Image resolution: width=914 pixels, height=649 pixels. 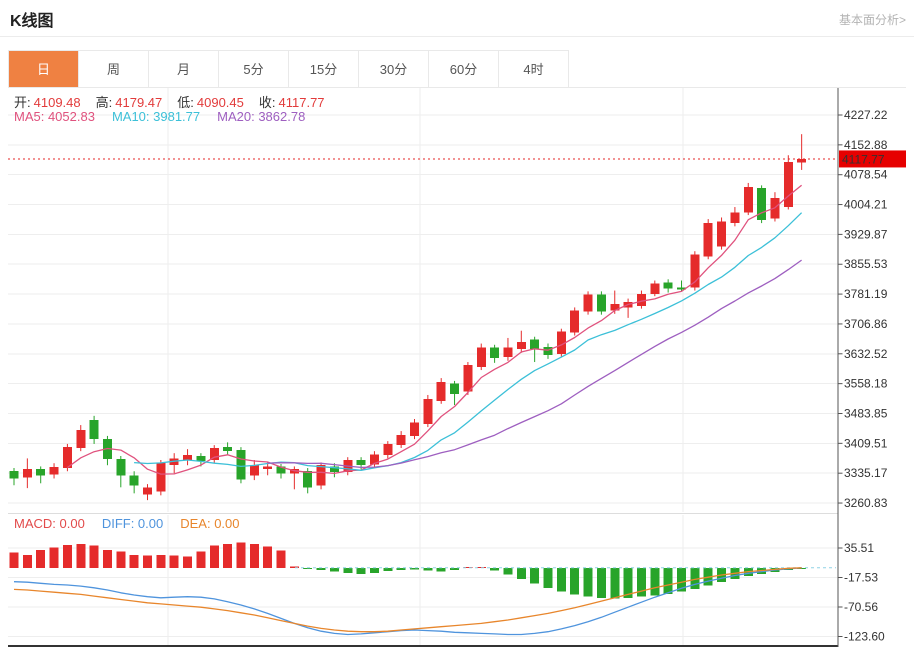 I want to click on price-tick-2-label: 4078.54, so click(x=866, y=175).